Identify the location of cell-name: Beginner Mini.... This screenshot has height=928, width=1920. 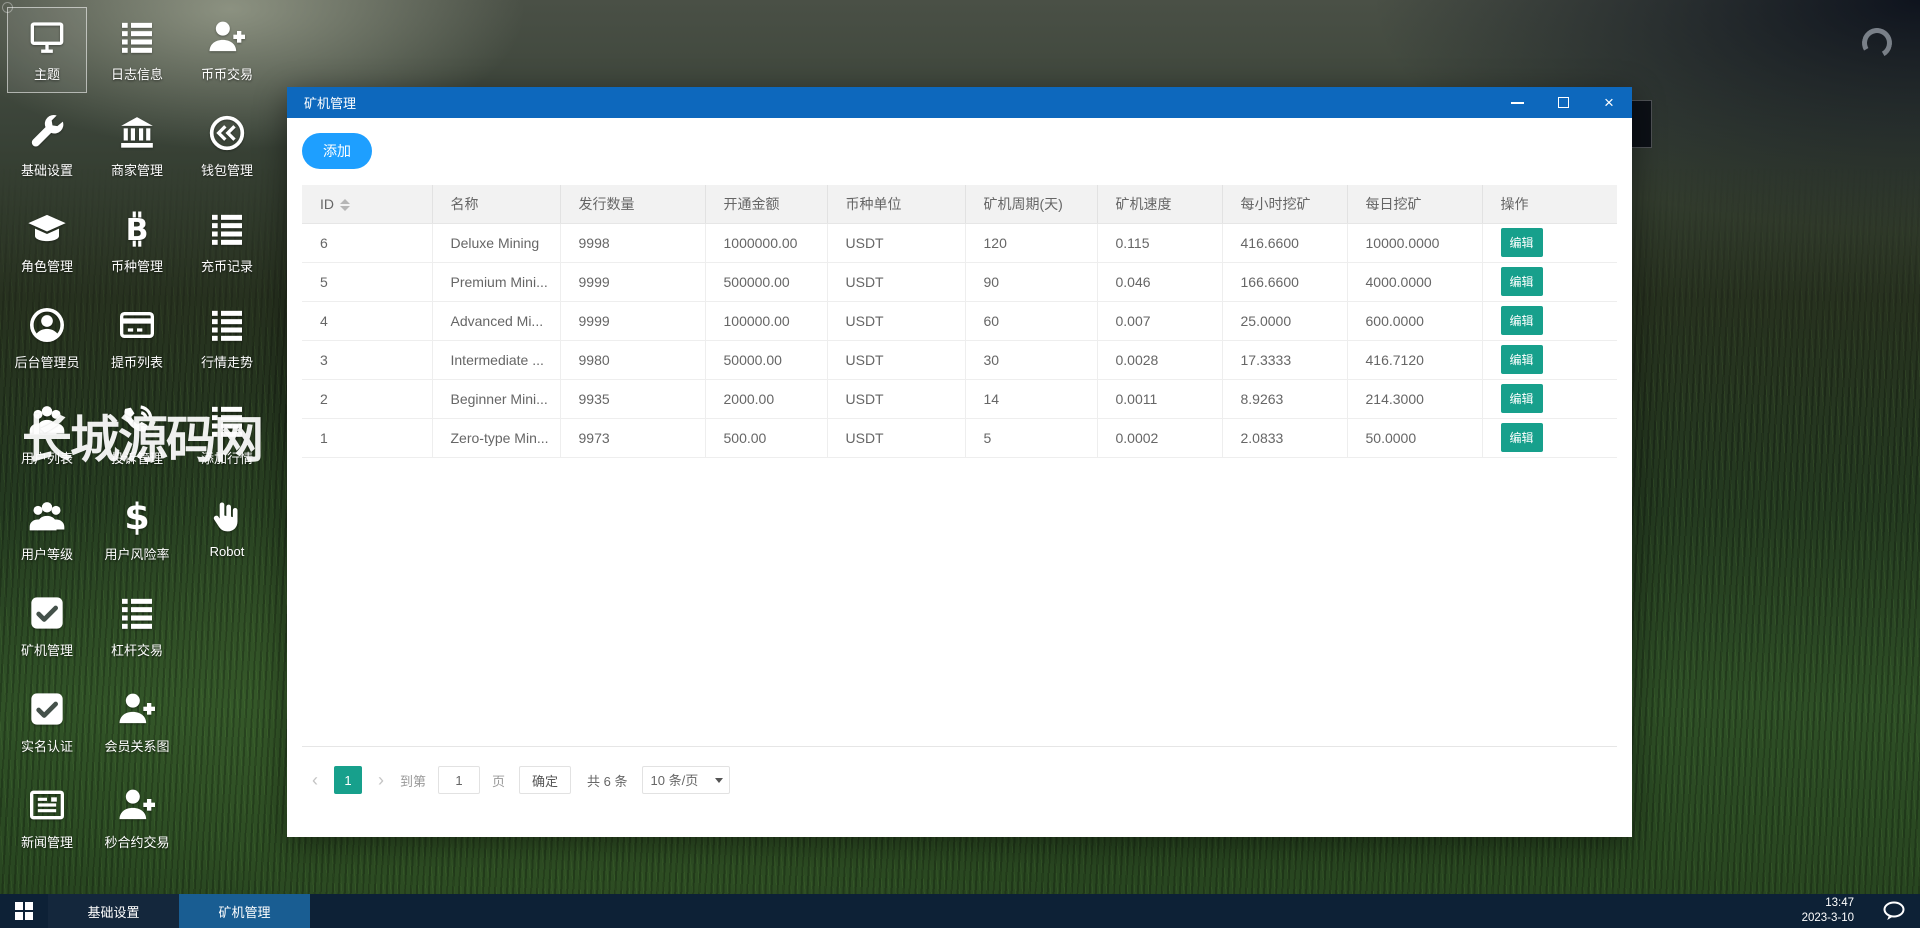
(496, 399).